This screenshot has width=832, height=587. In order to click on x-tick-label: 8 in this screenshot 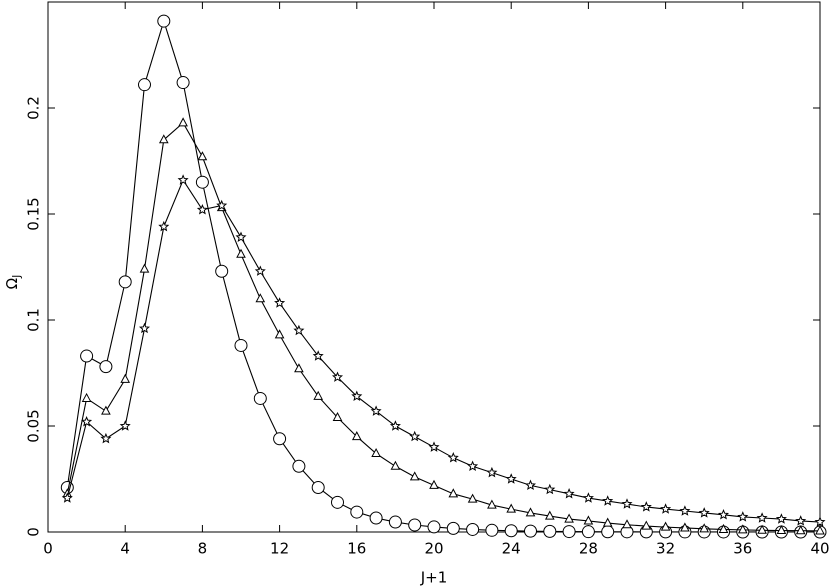, I will do `click(203, 549)`.